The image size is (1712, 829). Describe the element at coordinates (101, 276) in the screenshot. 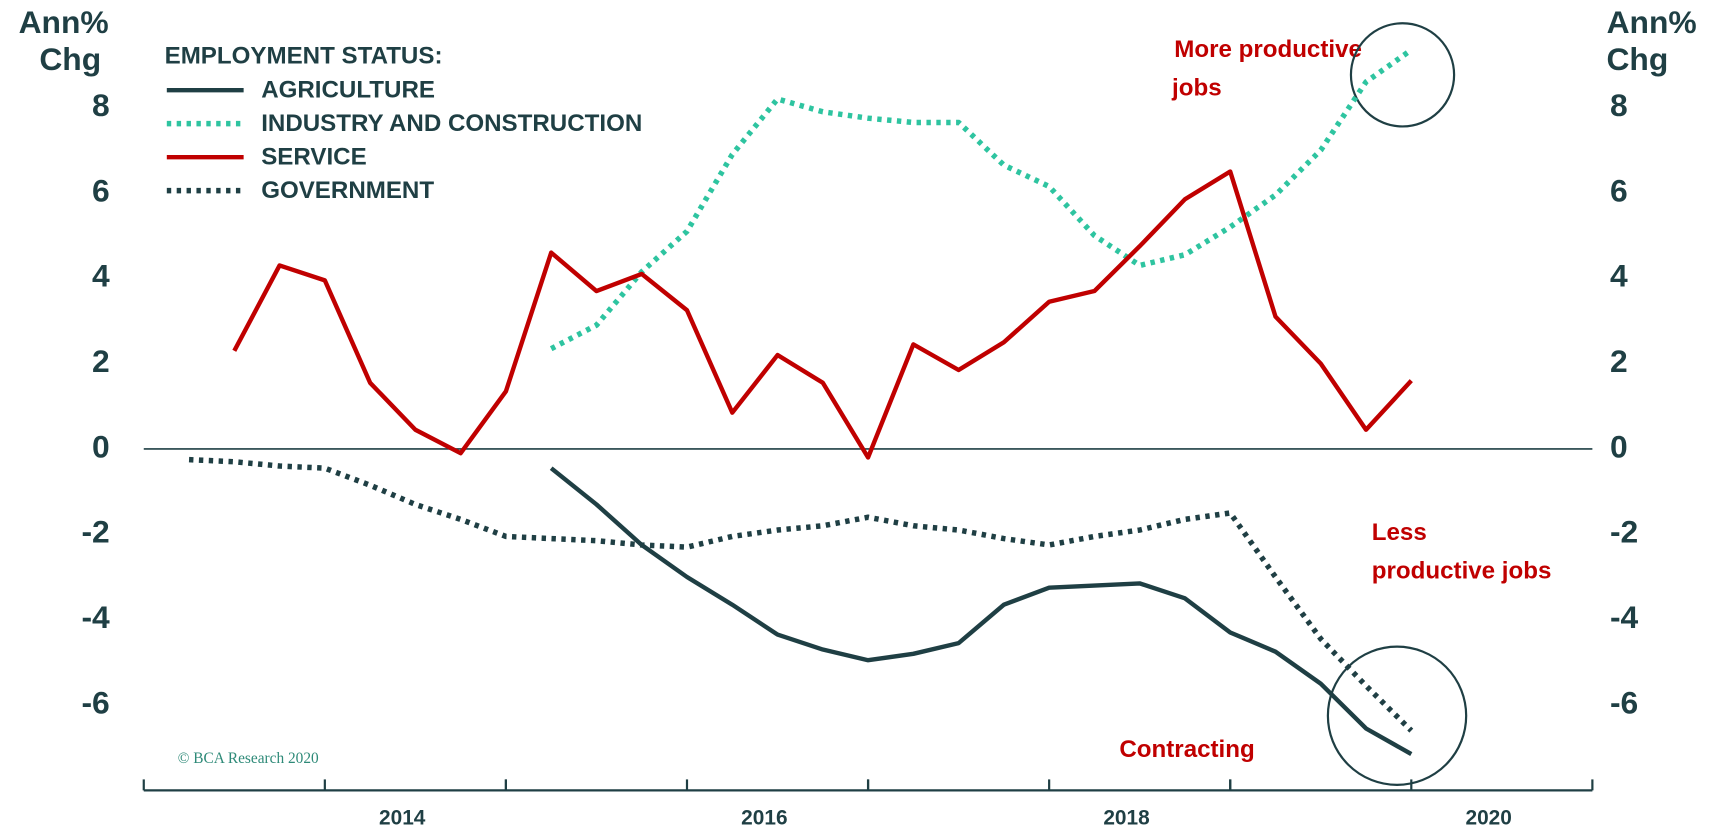

I see `y-tick-label: 4` at that location.